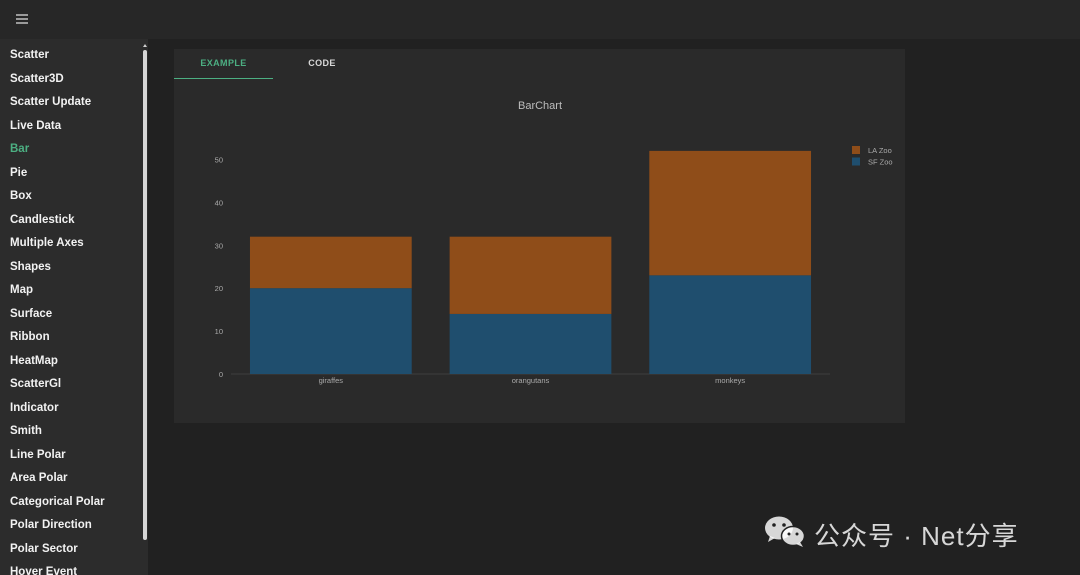  Describe the element at coordinates (19, 172) in the screenshot. I see `sidebar-item-pie: Pie` at that location.